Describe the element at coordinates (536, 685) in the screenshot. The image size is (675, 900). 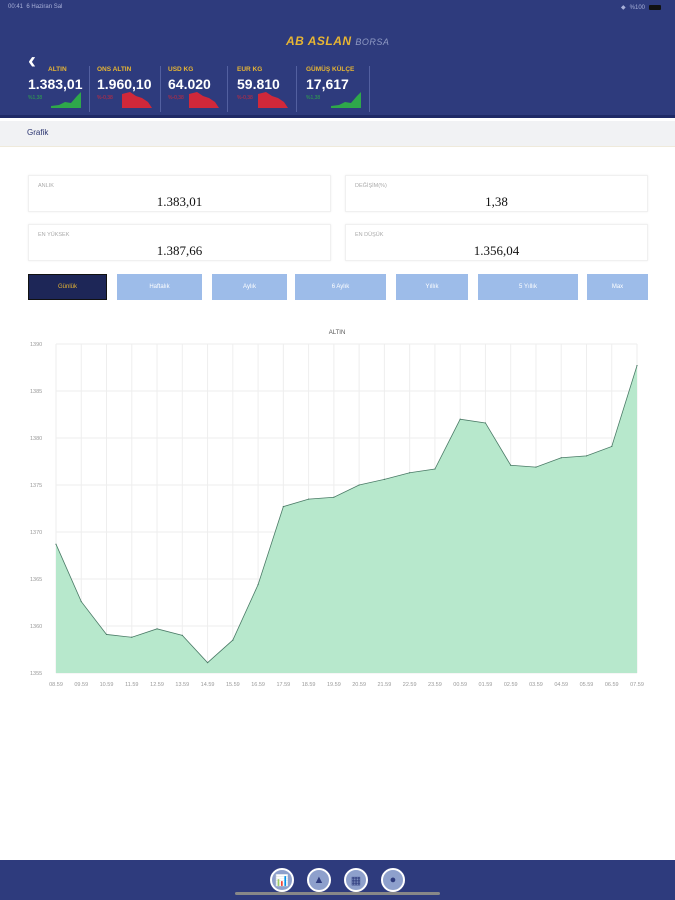
I see `x-tick-label: 03.59` at that location.